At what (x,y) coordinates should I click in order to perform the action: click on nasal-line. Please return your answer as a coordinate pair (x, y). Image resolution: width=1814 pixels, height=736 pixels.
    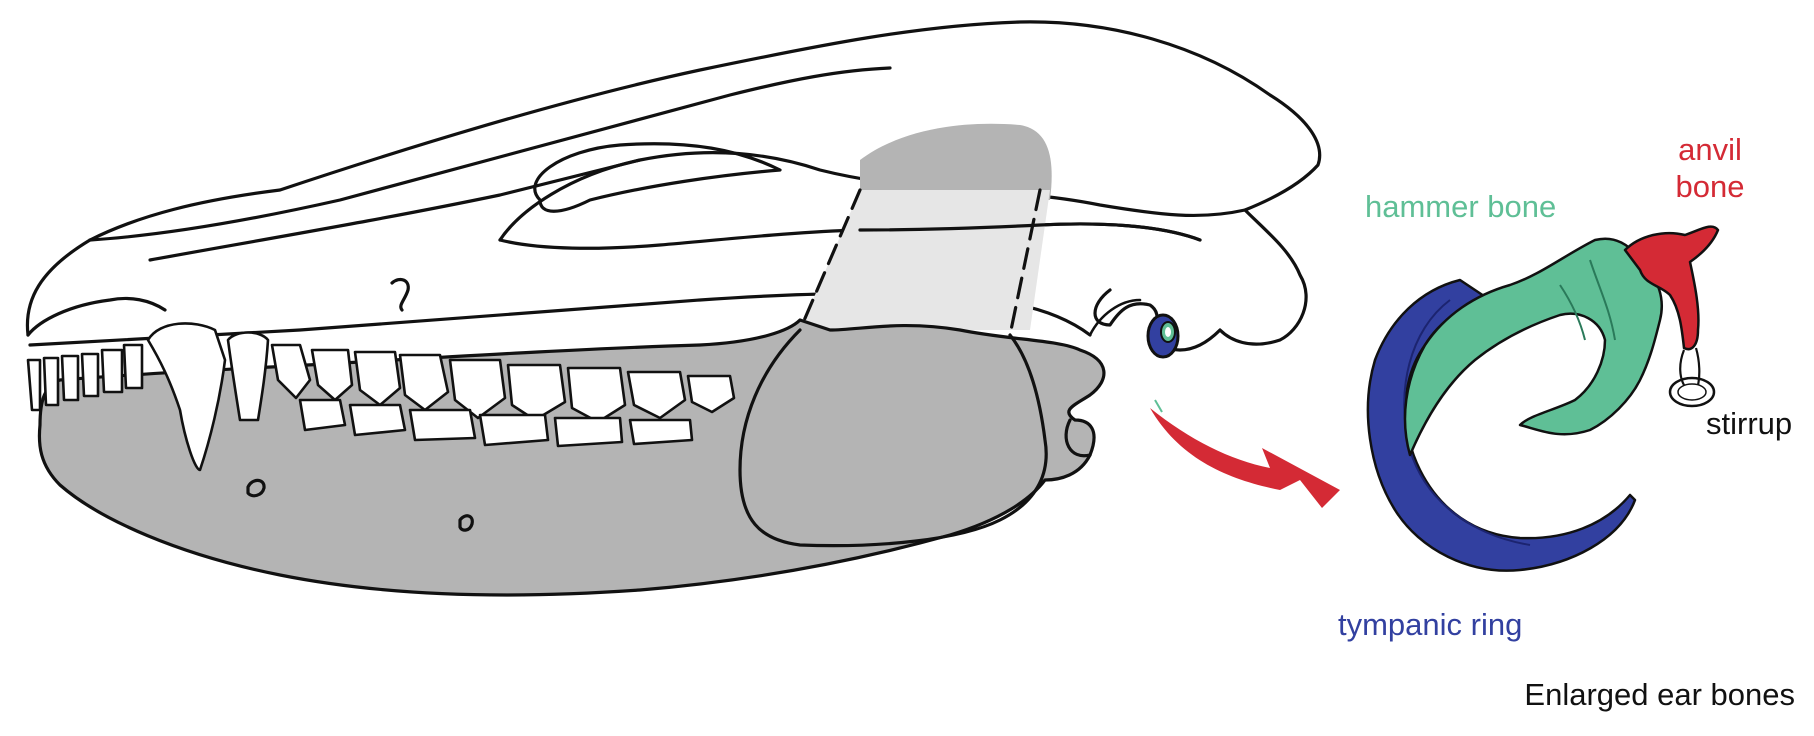
    Looking at the image, I should click on (395, 210).